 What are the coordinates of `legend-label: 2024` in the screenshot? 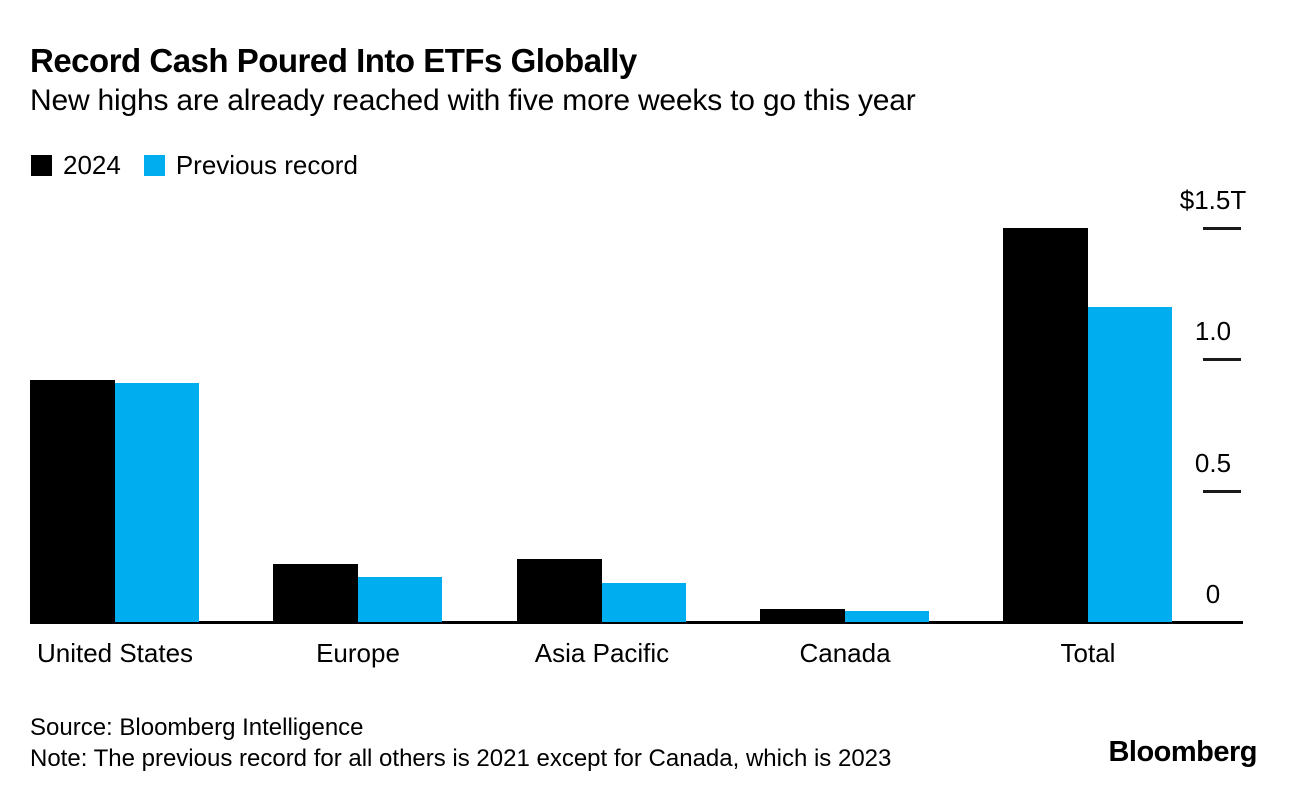 It's located at (92, 165).